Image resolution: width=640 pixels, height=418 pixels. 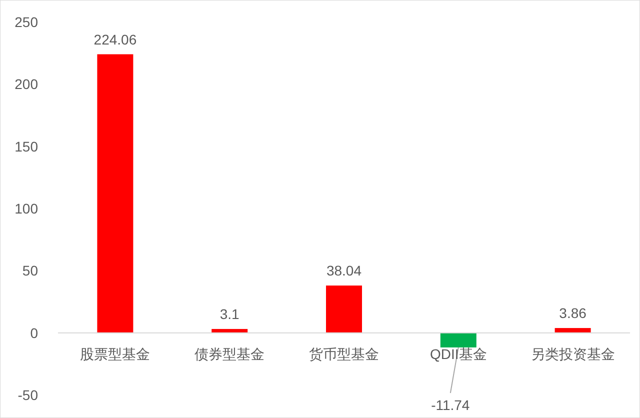 I want to click on y-tick-label: 50, so click(x=30, y=270).